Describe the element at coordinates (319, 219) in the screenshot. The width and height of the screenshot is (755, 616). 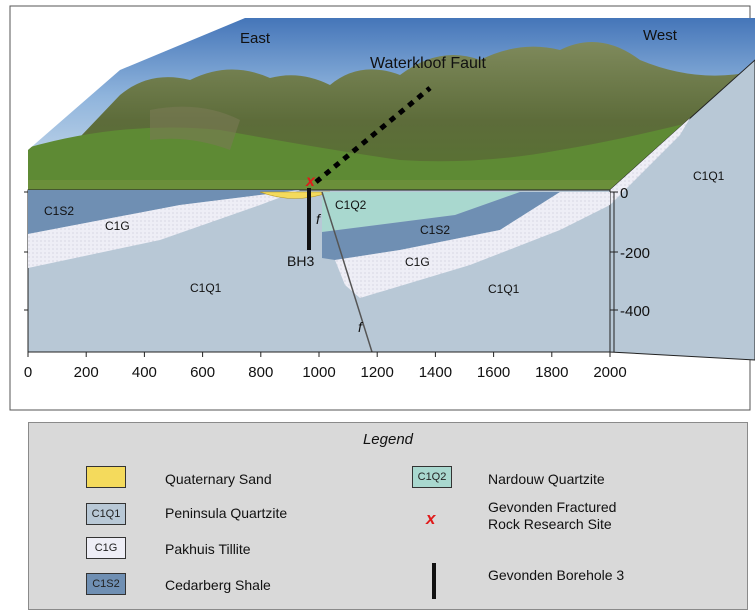
I see `fault-mark-upper: f` at that location.